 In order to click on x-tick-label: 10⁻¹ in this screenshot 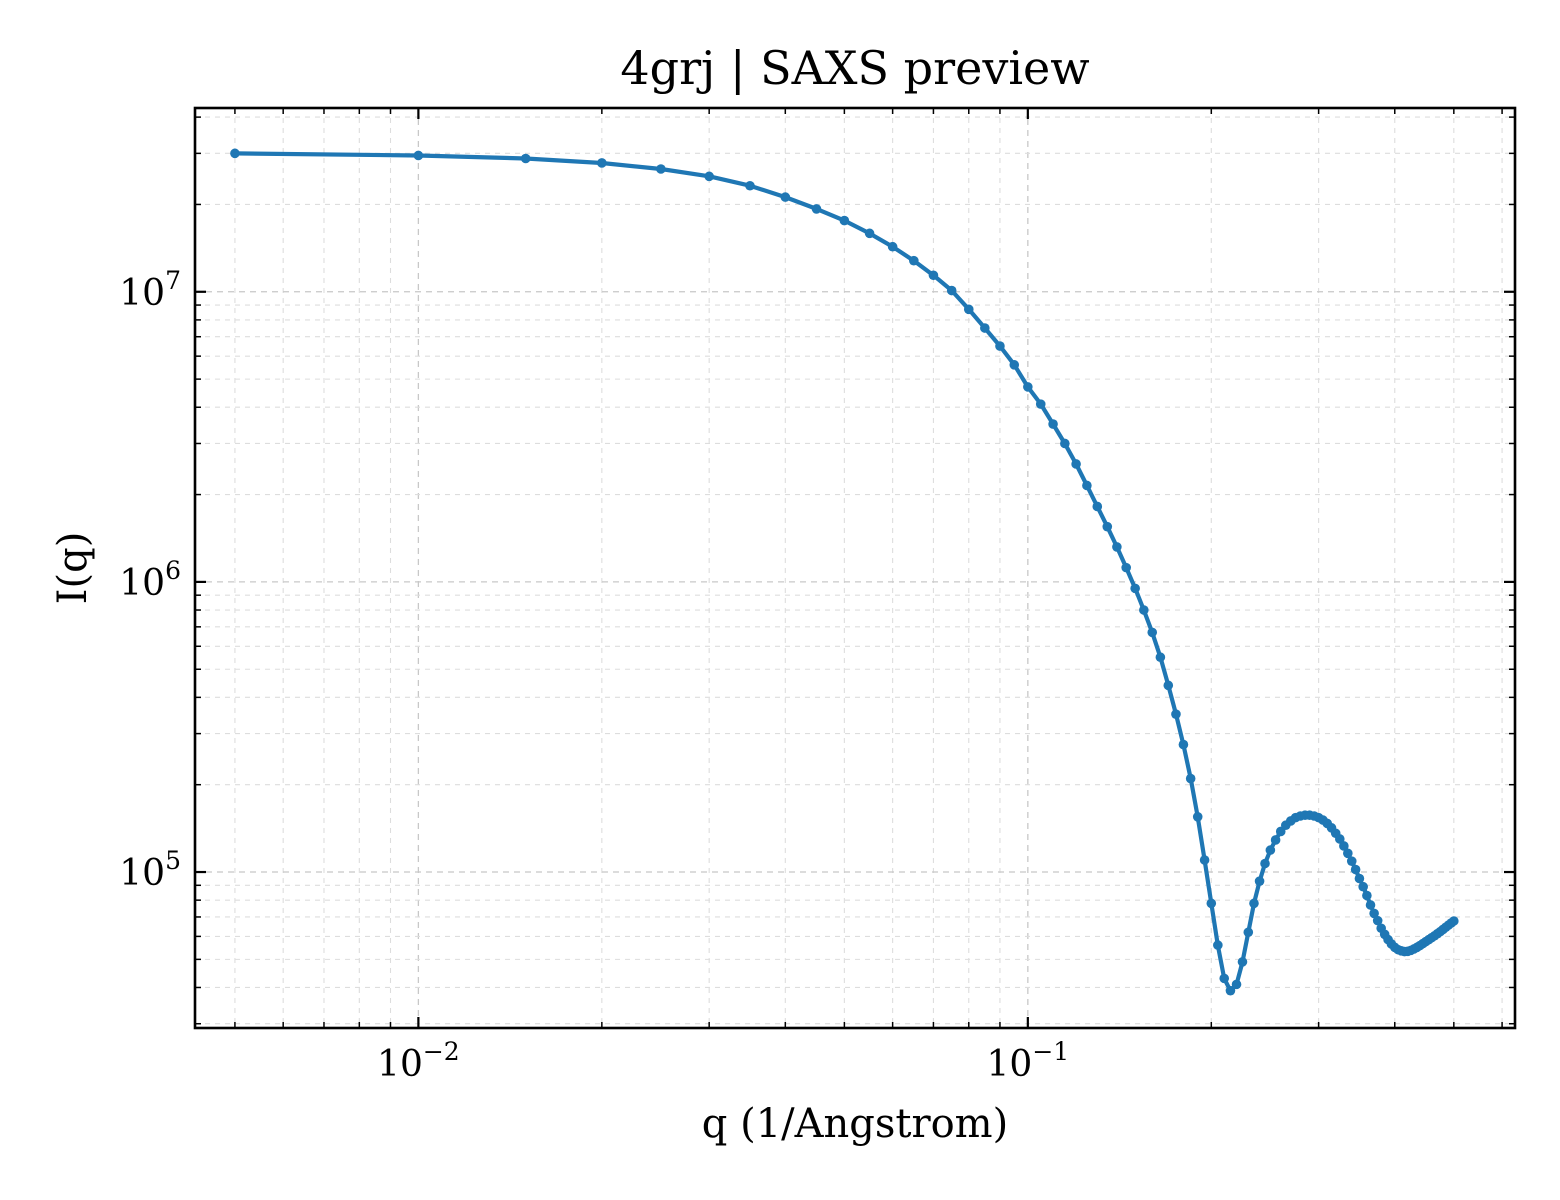, I will do `click(1028, 1061)`.